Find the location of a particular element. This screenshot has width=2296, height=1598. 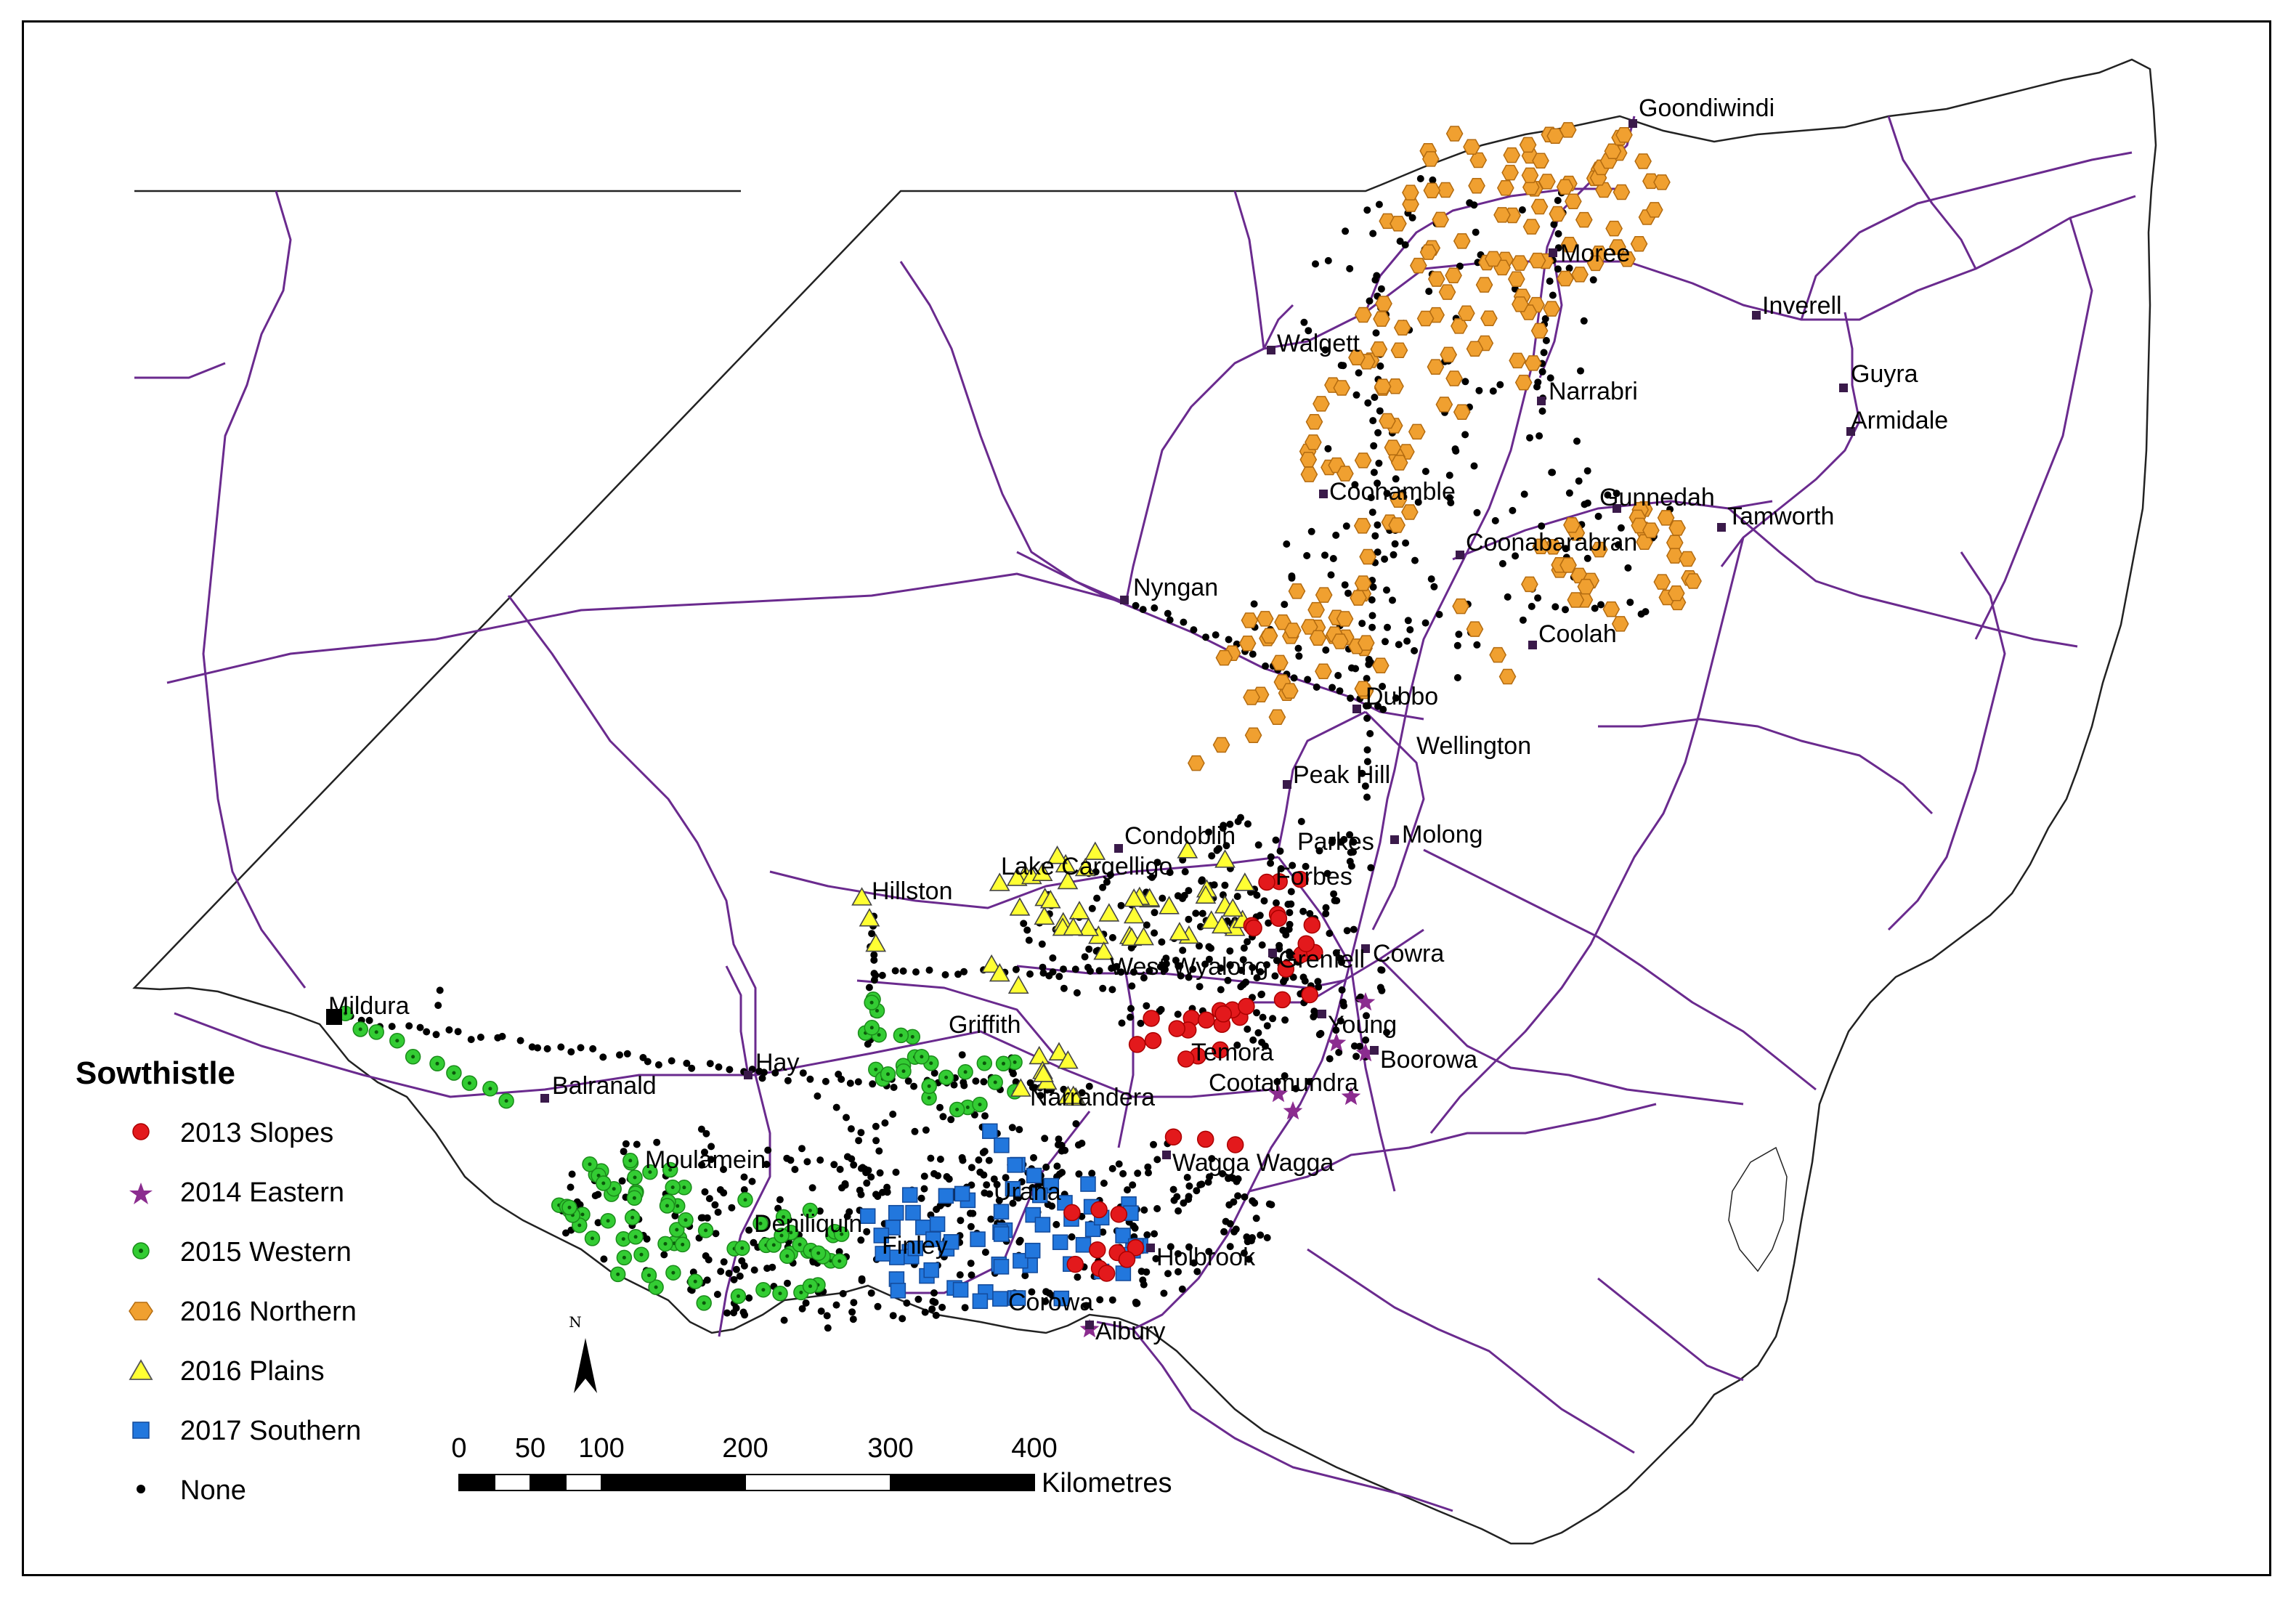

town-label-finley: Finley is located at coordinates (915, 1246).